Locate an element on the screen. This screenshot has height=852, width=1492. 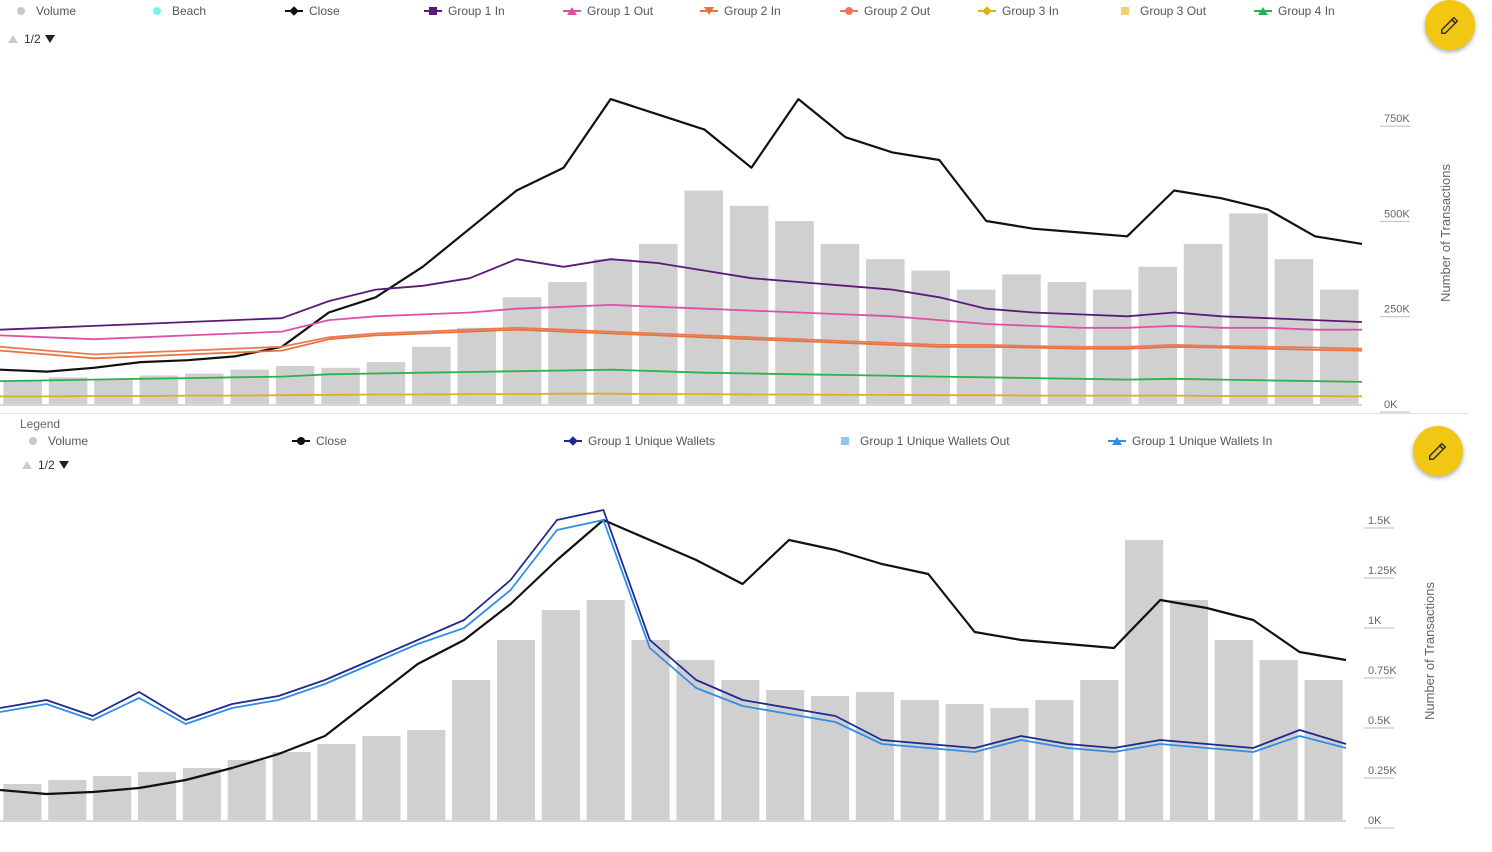
legend-item-beach: Beach is located at coordinates (177, 11).